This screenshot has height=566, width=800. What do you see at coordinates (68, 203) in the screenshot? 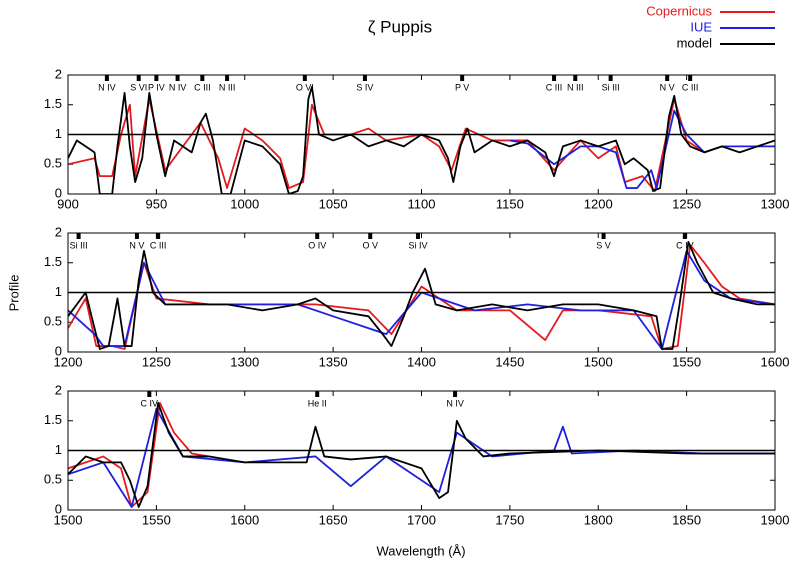
I see `x-tick-label: 900` at bounding box center [68, 203].